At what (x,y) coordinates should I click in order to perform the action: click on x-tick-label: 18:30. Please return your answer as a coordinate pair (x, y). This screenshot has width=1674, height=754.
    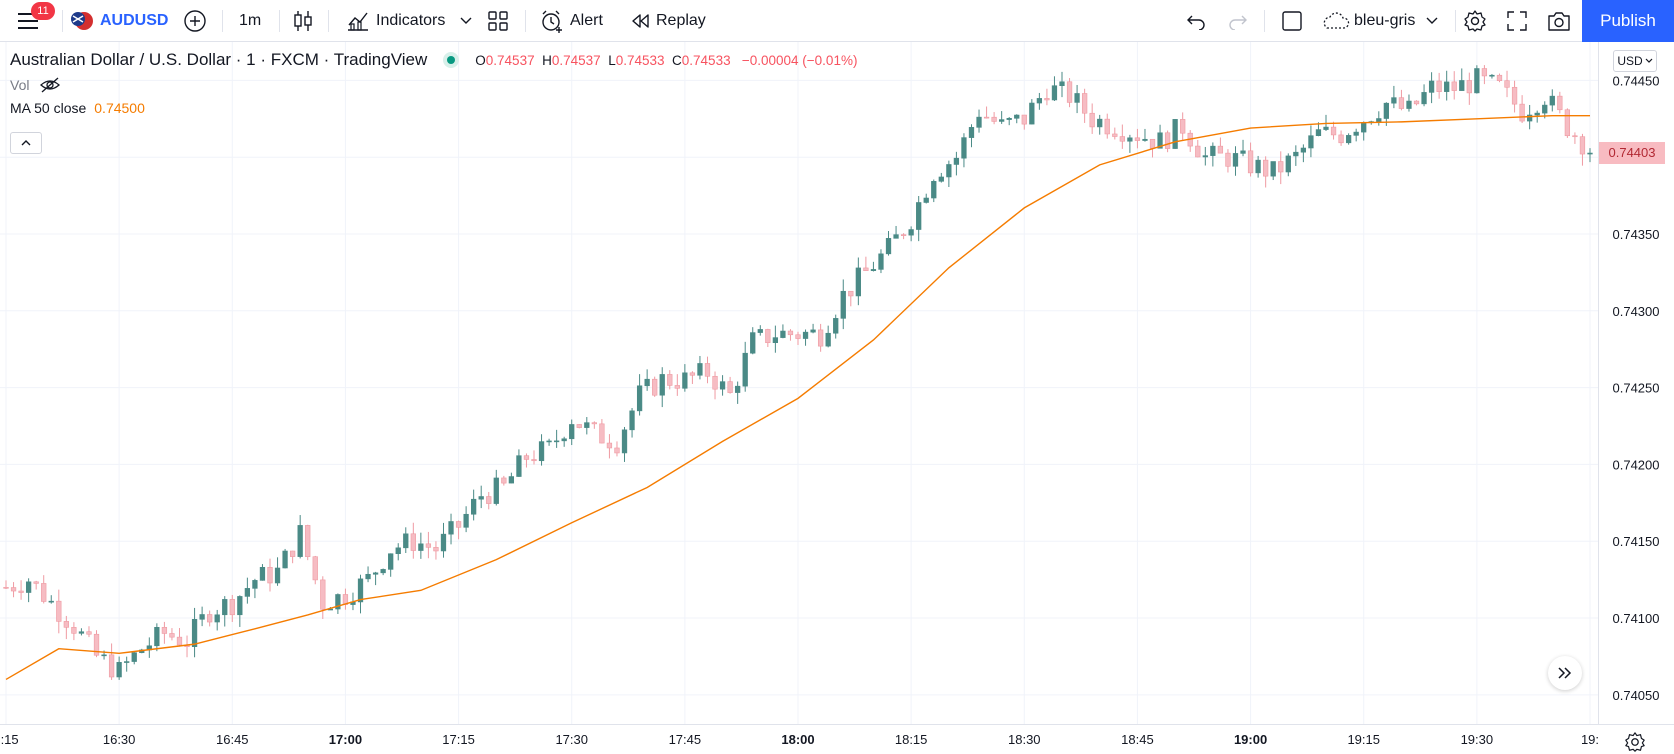
    Looking at the image, I should click on (1024, 739).